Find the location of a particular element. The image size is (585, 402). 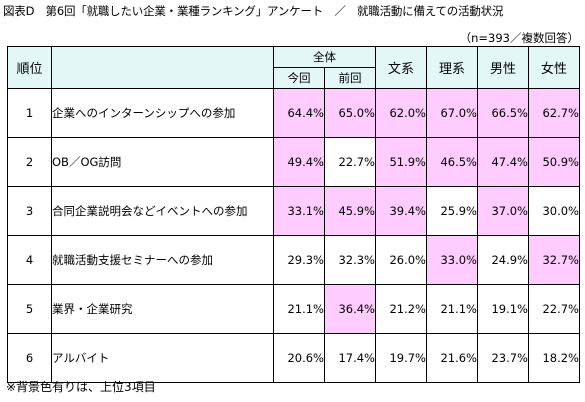

activity-label: 業界・企業研究 is located at coordinates (162, 309).